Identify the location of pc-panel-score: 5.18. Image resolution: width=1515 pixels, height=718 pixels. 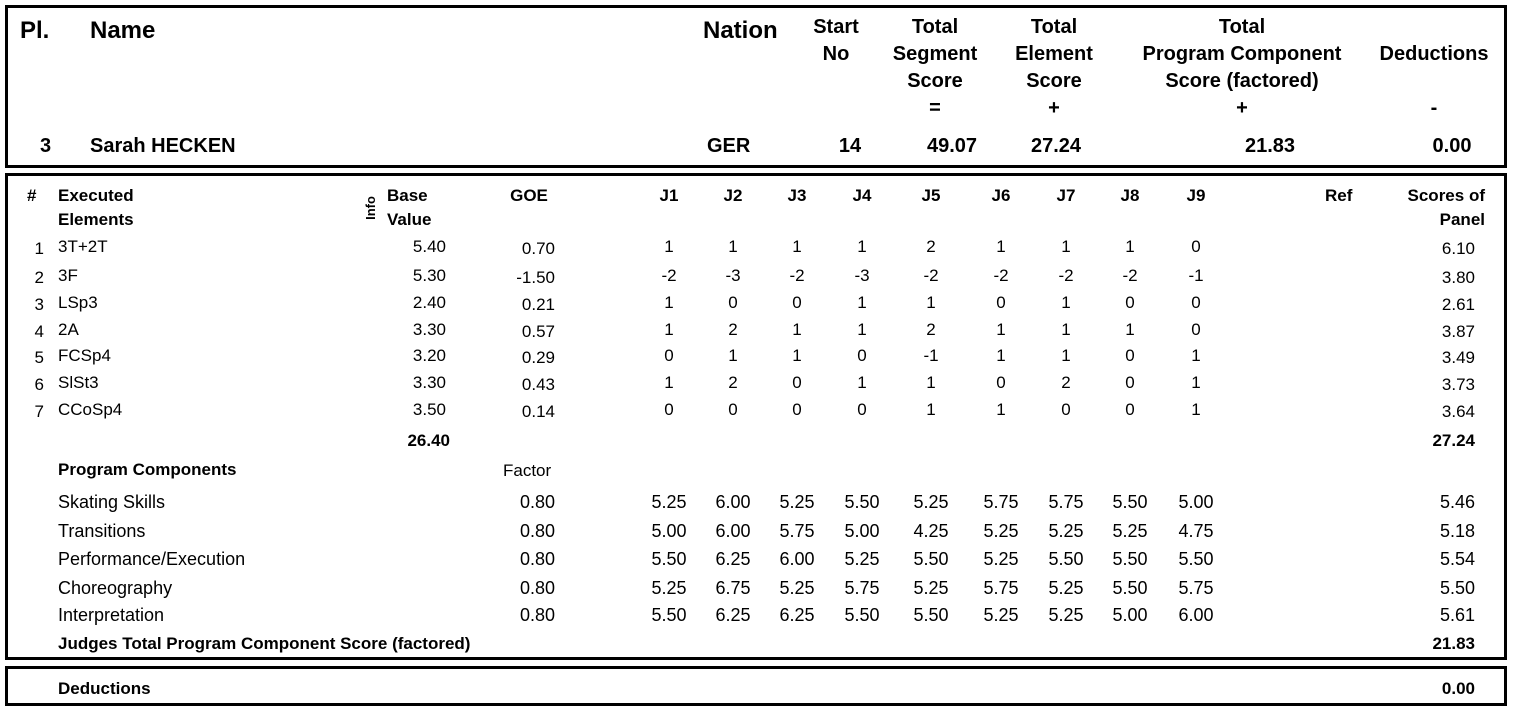
(1457, 531).